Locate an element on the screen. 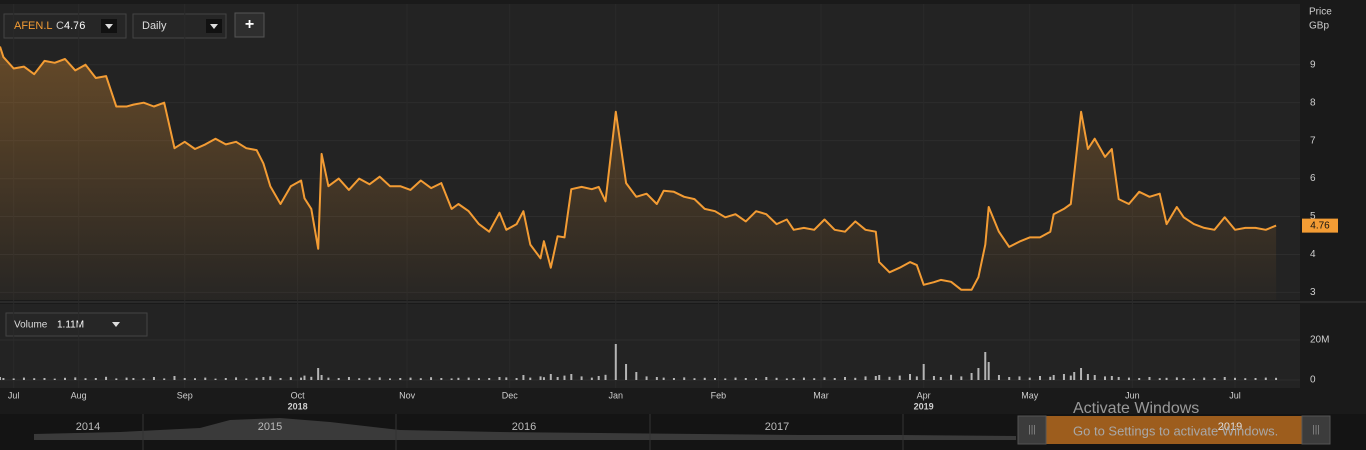  x-tick-label: Jan is located at coordinates (616, 395).